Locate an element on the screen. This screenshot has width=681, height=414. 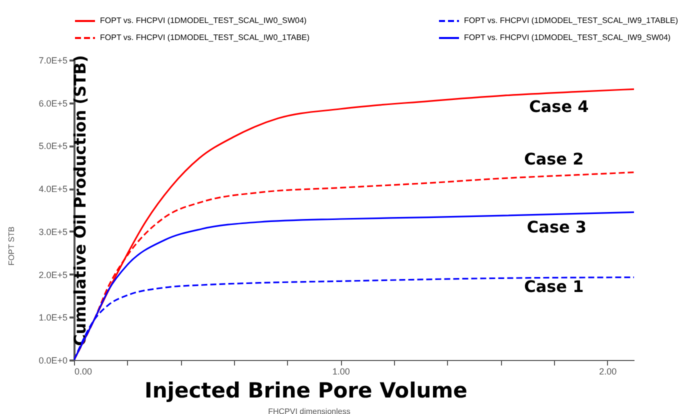
x-tick-label: 1.00 is located at coordinates (341, 371).